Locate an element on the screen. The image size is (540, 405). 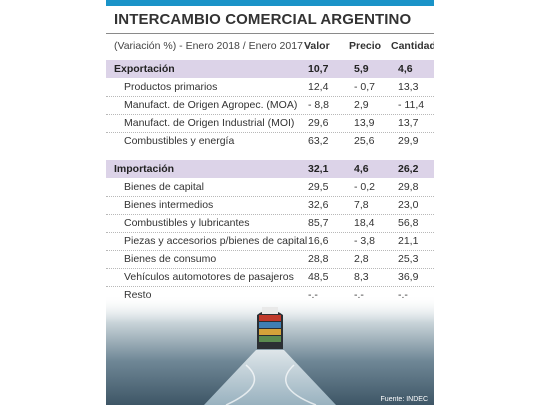
cell-precio: - 3,8 is located at coordinates (365, 241).